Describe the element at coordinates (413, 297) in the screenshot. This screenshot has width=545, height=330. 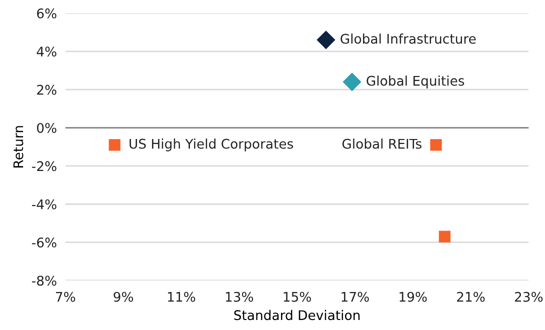
I see `x-tick-label: 19%` at that location.